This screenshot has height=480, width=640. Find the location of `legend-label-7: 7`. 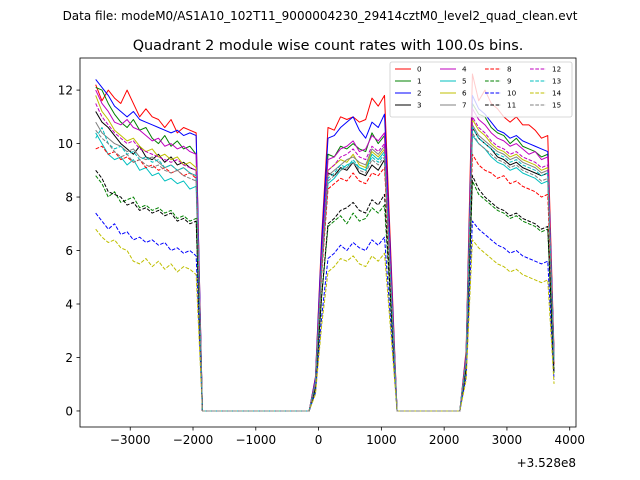

legend-label-7: 7 is located at coordinates (464, 105).